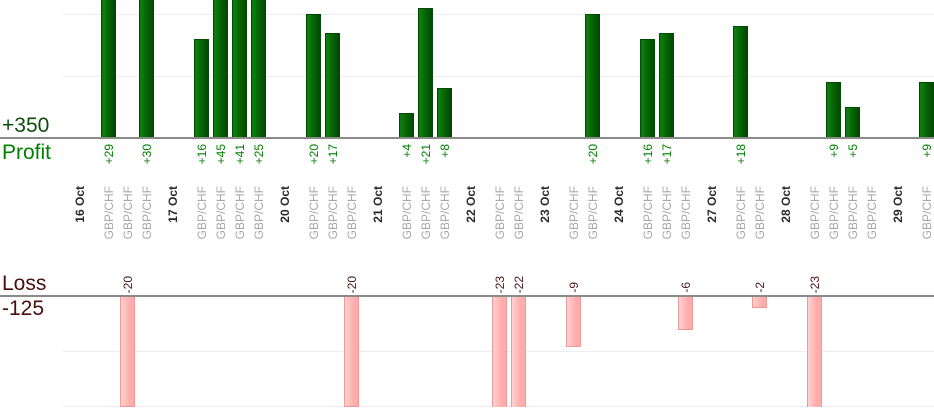 This screenshot has height=420, width=934. Describe the element at coordinates (108, 154) in the screenshot. I see `profit-value-label: +29` at that location.